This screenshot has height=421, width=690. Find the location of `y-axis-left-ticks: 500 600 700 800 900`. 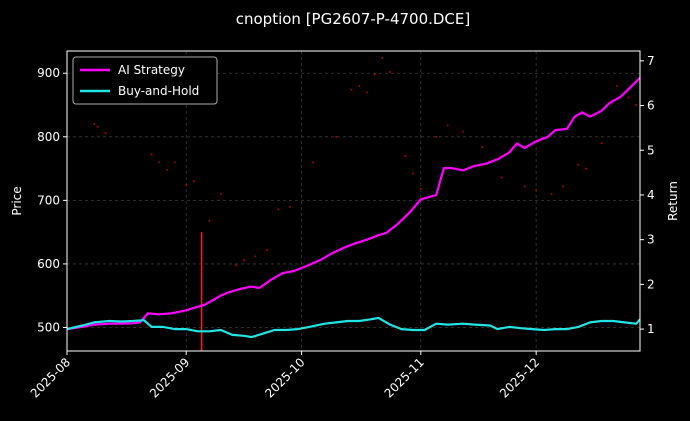

y-axis-left-ticks: 500 600 700 800 900 is located at coordinates (52, 200).